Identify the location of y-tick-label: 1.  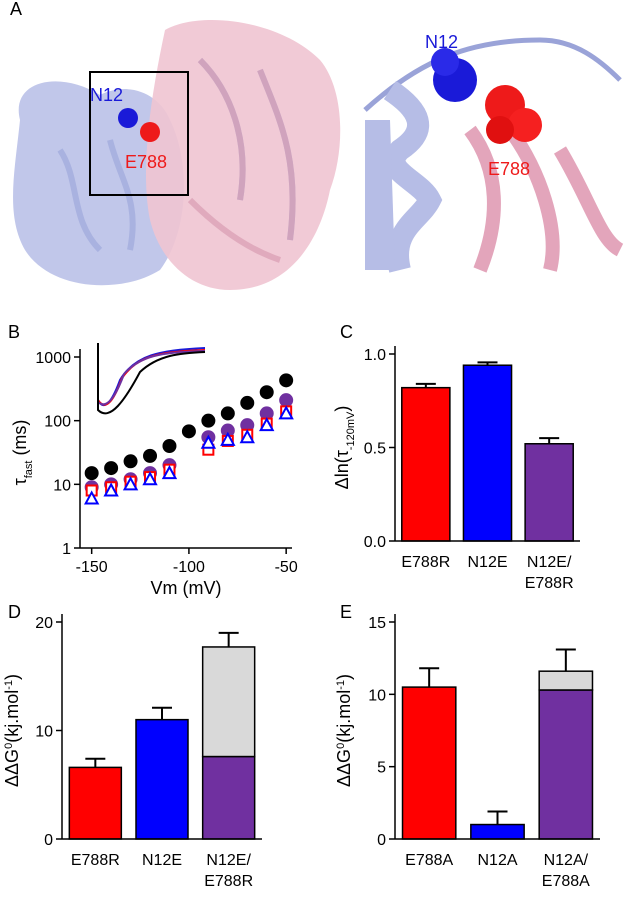
(66, 549).